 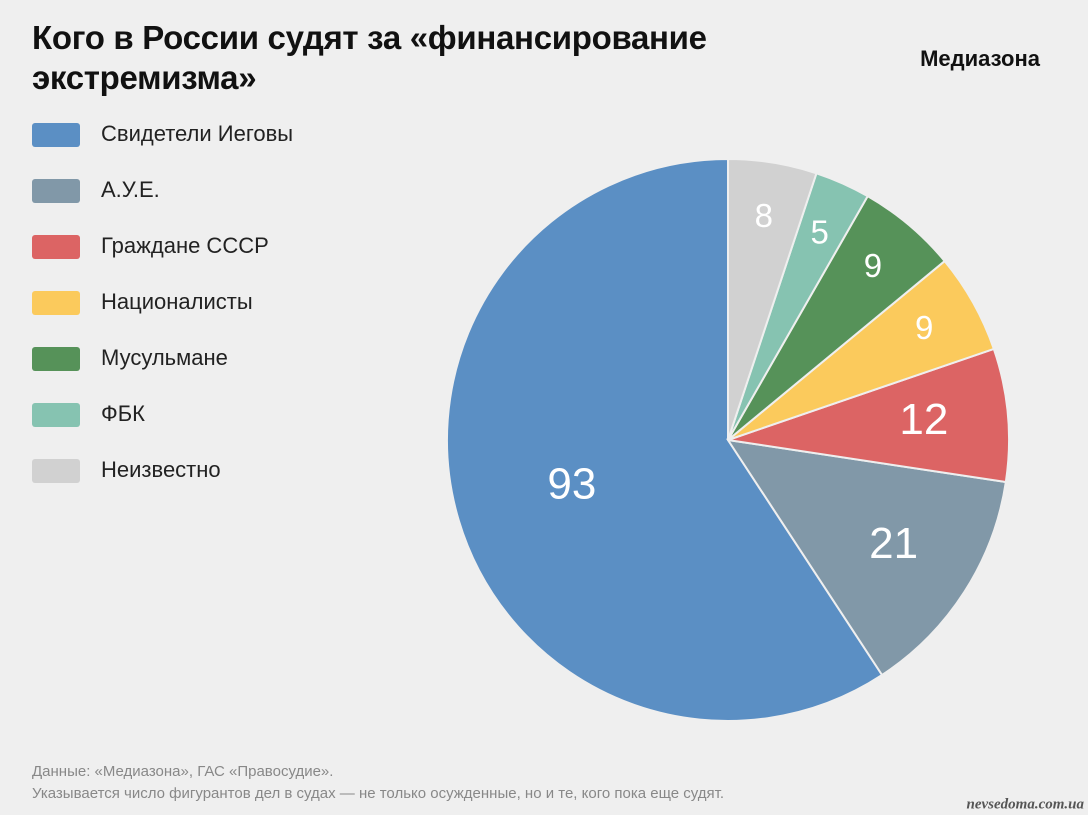 What do you see at coordinates (123, 413) in the screenshot?
I see `legend-label: ФБК` at bounding box center [123, 413].